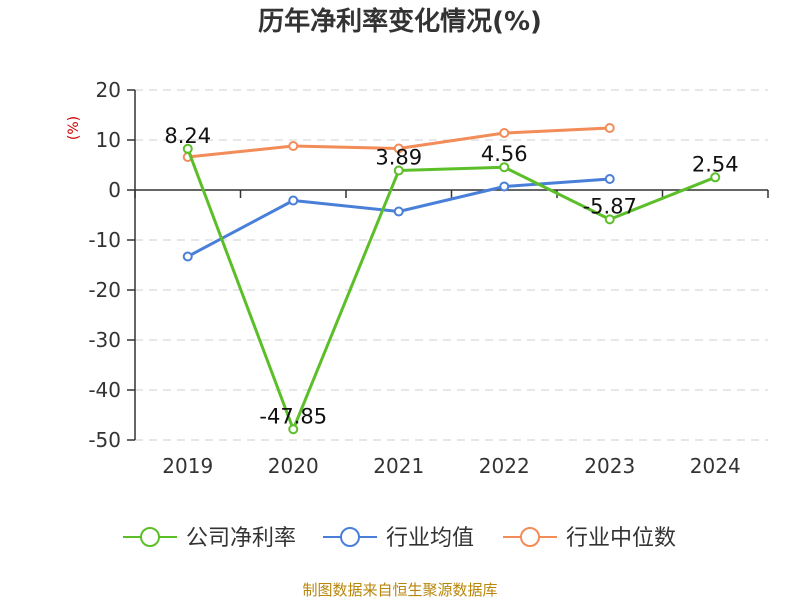 Image resolution: width=800 pixels, height=600 pixels. Describe the element at coordinates (504, 466) in the screenshot. I see `x-tick-label: 2022` at that location.